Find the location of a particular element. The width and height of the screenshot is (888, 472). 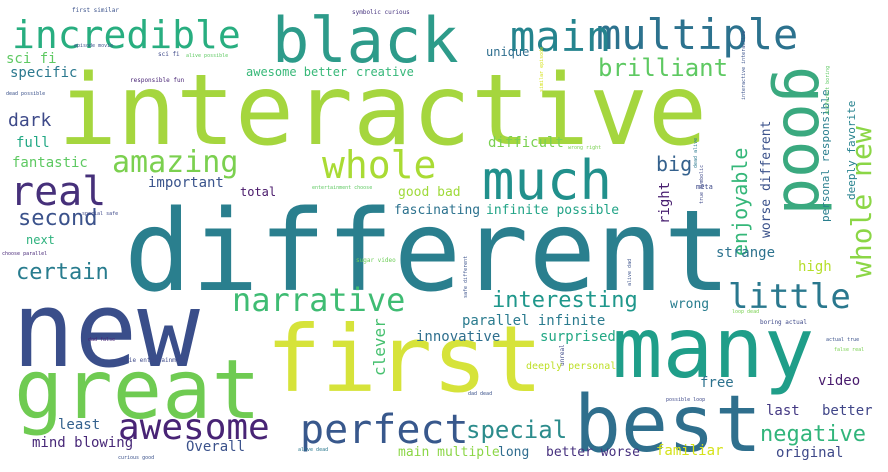

word-sci-fi: sci fi is located at coordinates (31, 59).